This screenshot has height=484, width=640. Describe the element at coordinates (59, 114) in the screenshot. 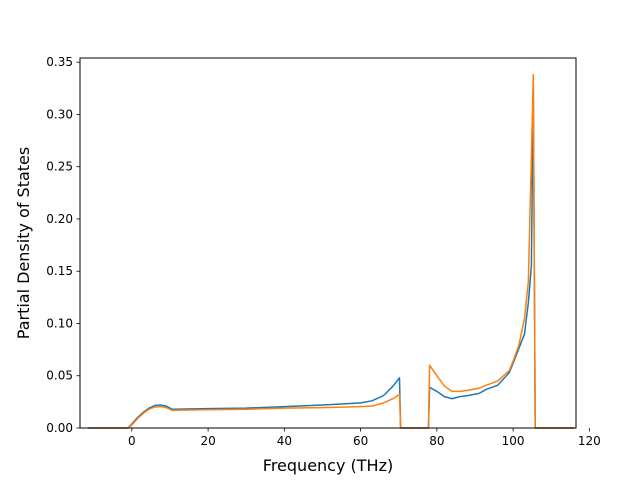

I see `y-tick-label: 0.30` at that location.